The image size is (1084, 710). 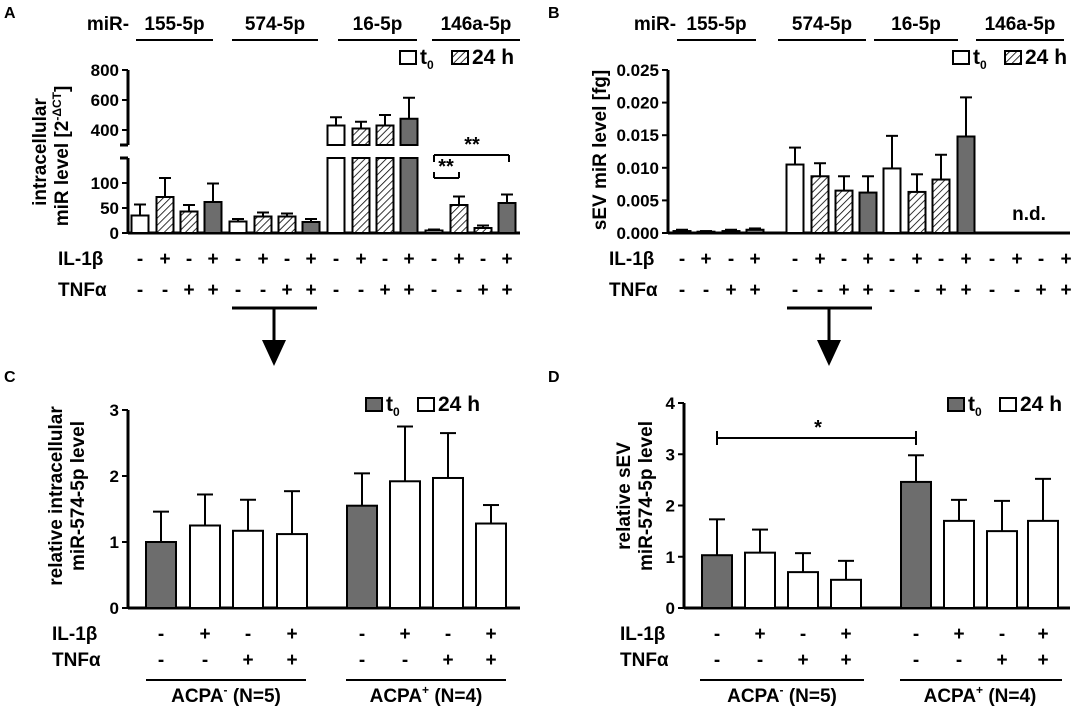 I want to click on cohort-count: (N=4), so click(x=455, y=696).